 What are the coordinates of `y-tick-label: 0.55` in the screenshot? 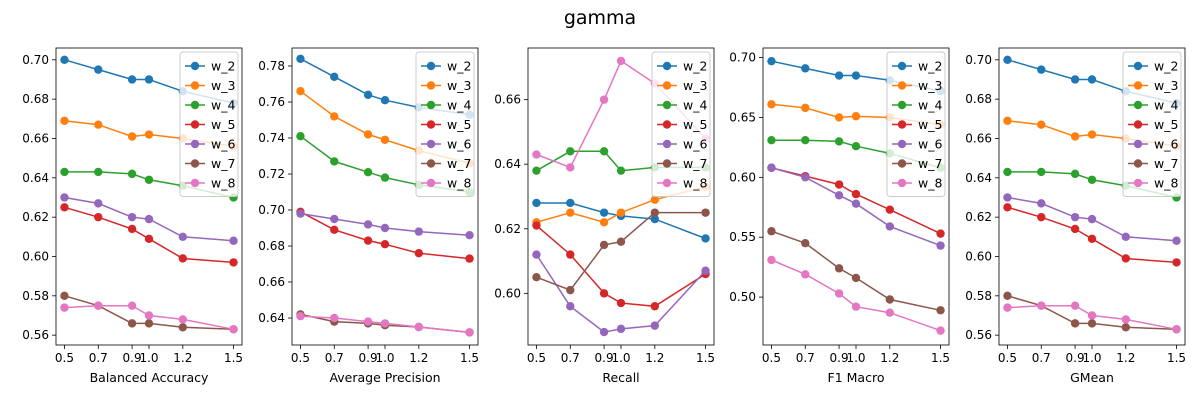 It's located at (742, 237).